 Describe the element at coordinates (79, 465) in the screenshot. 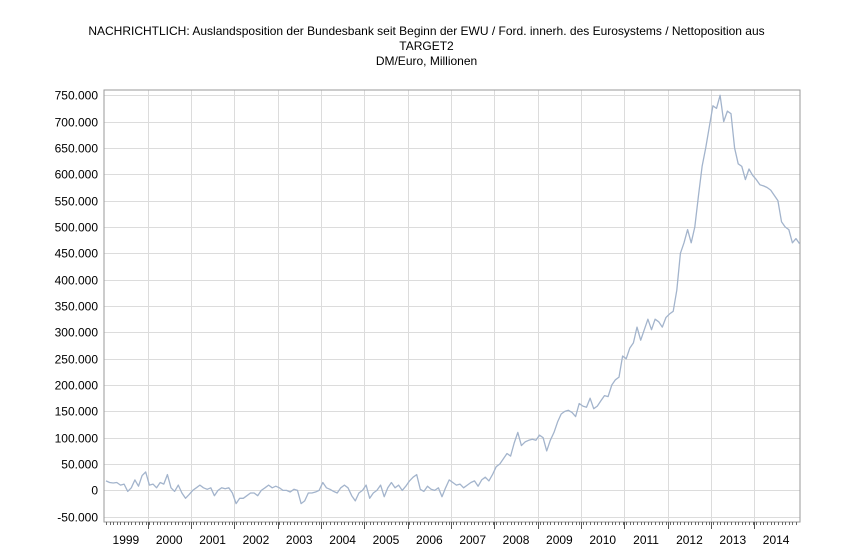

I see `y-tick-label: 50.000` at that location.